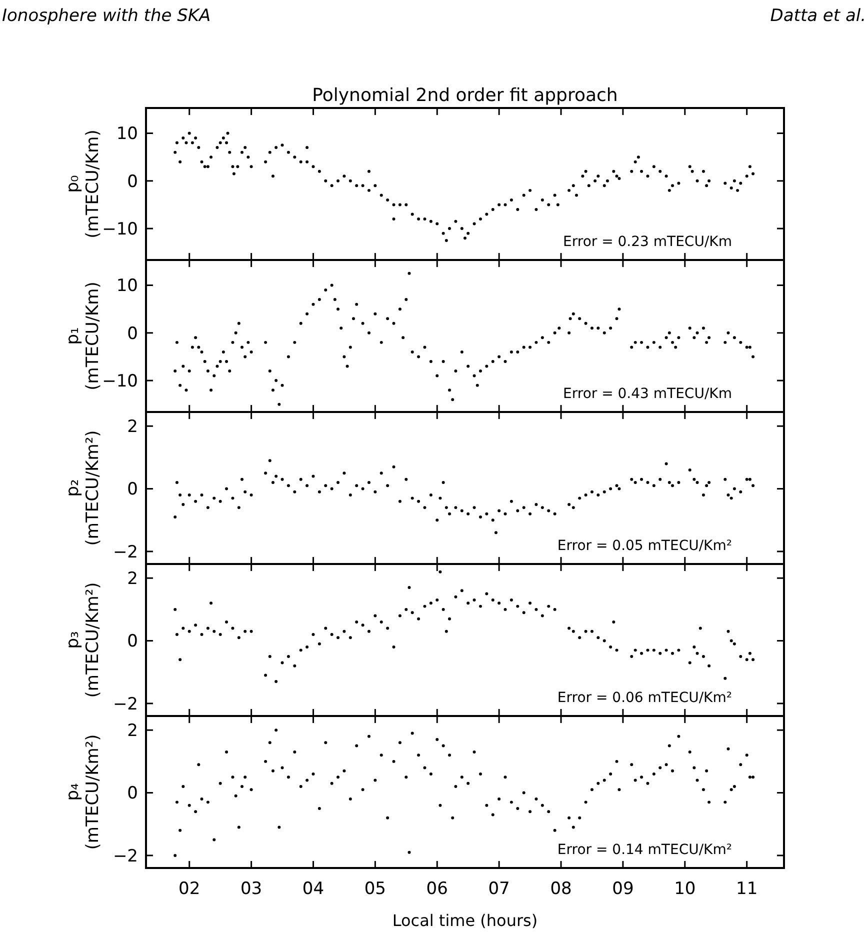 The width and height of the screenshot is (868, 947). I want to click on annotation: Error = 0.05 mTECU/Km², so click(644, 546).